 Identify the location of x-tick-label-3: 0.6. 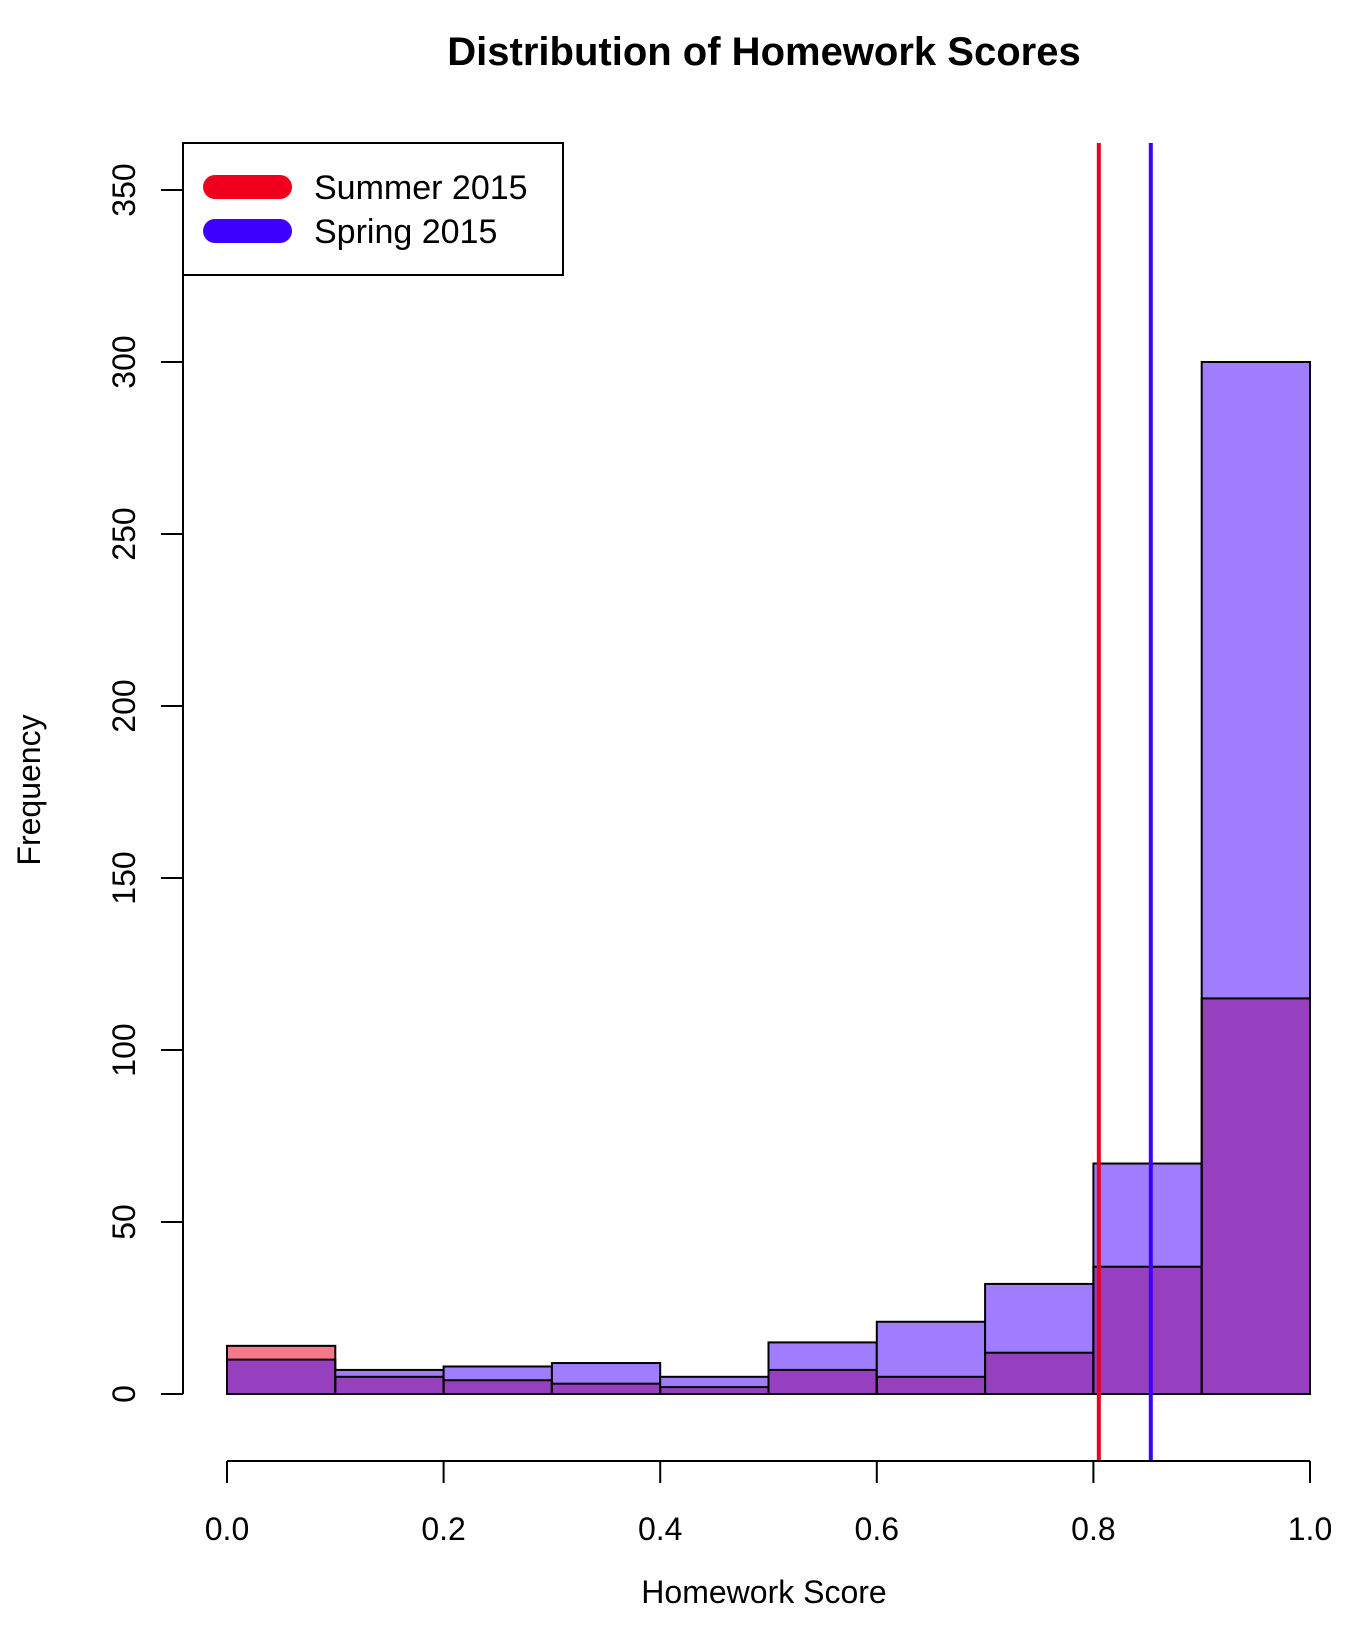
(877, 1529).